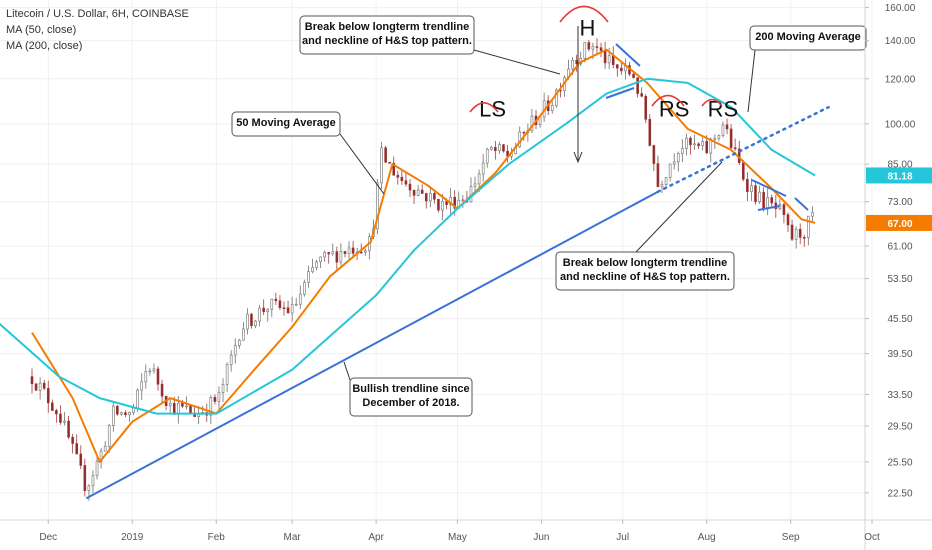 The image size is (932, 550). I want to click on y-tick-label: 160.00, so click(900, 8).